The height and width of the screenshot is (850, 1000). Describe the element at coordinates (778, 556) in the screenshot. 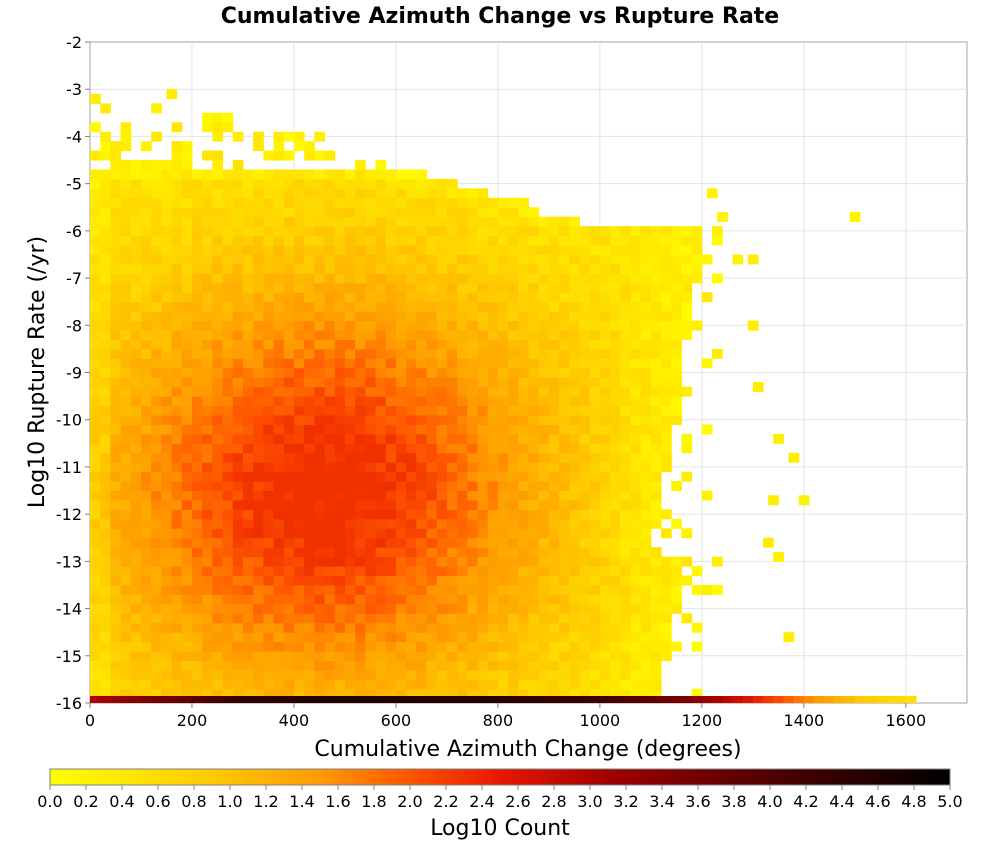

I see `outlier-cell` at that location.